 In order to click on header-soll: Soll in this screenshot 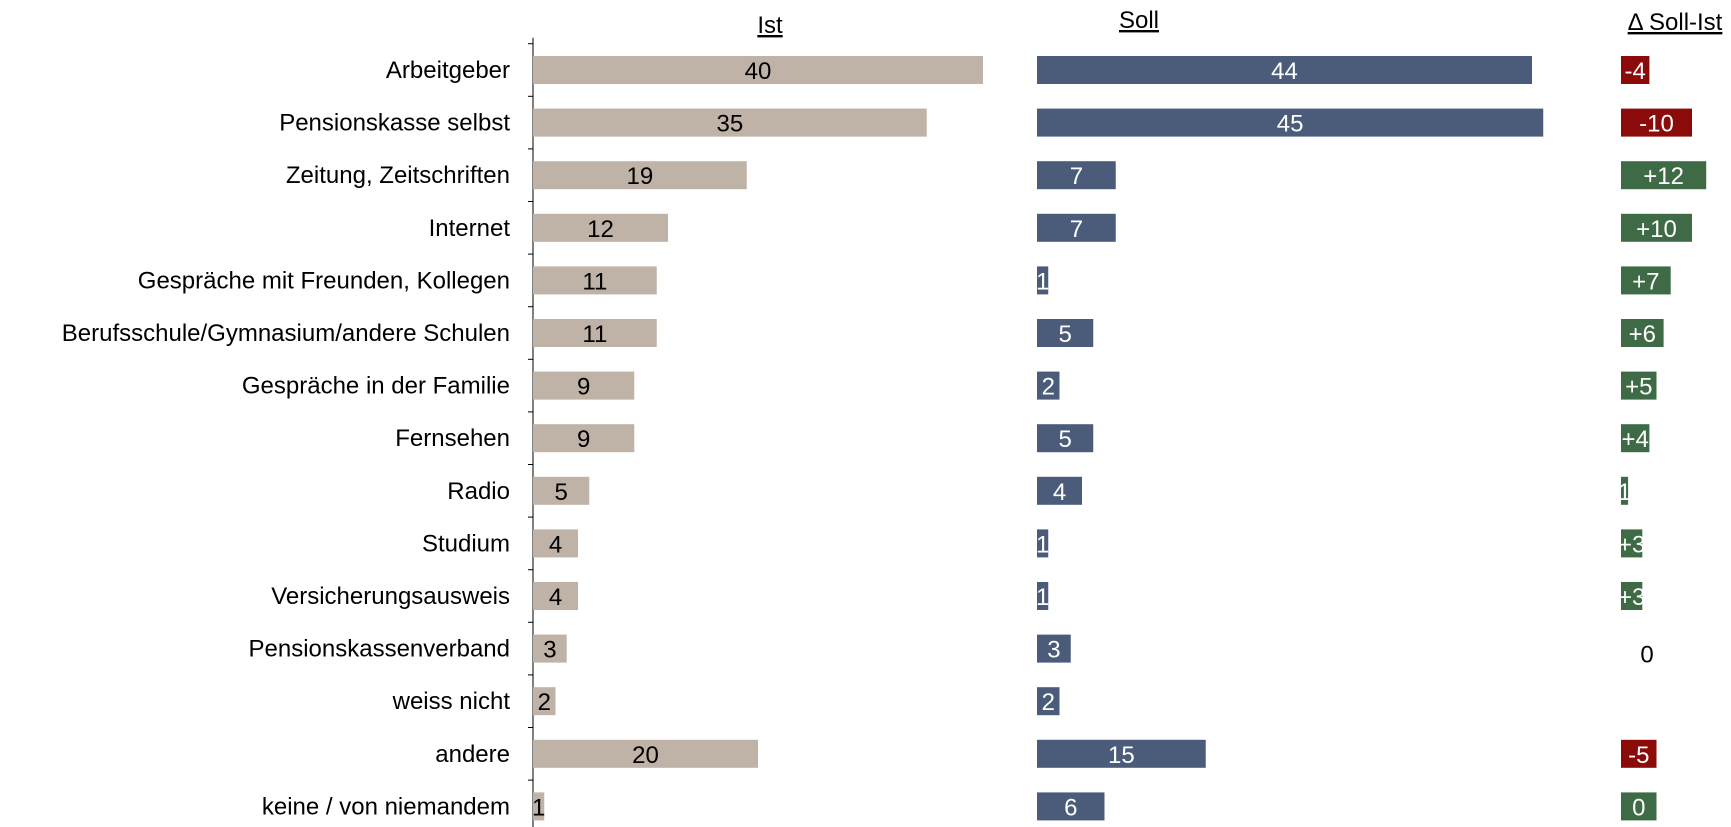, I will do `click(1139, 20)`.